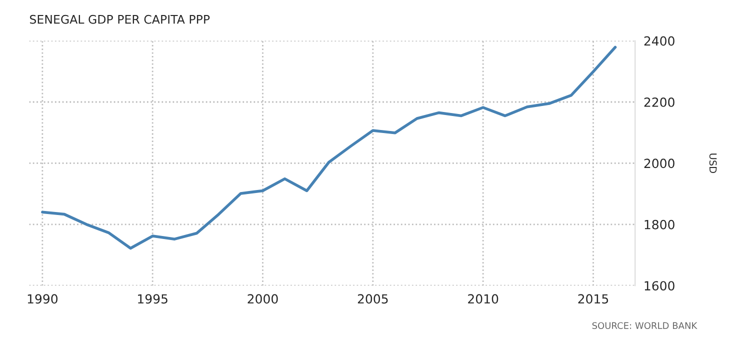  I want to click on y-tick-label: 2000, so click(659, 163).